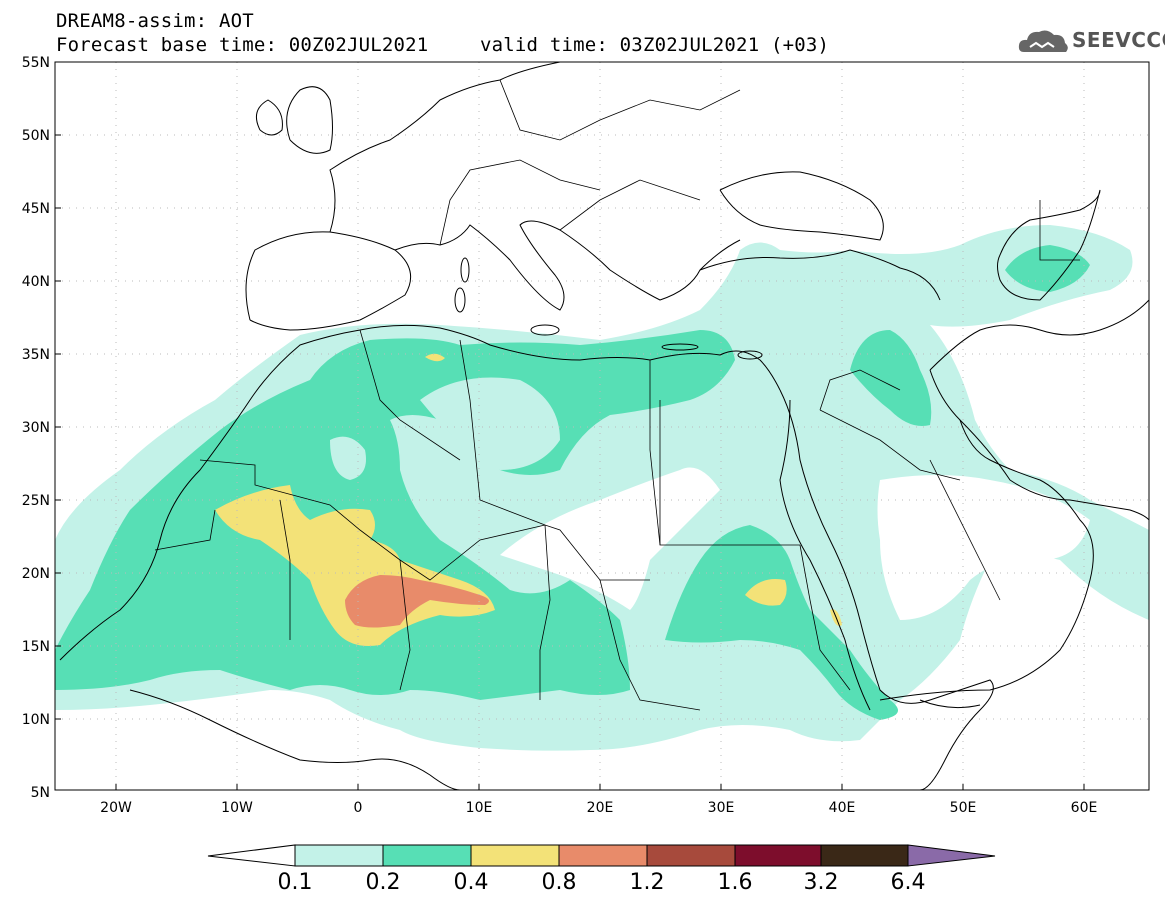  I want to click on lat-label: 35N, so click(36, 355).